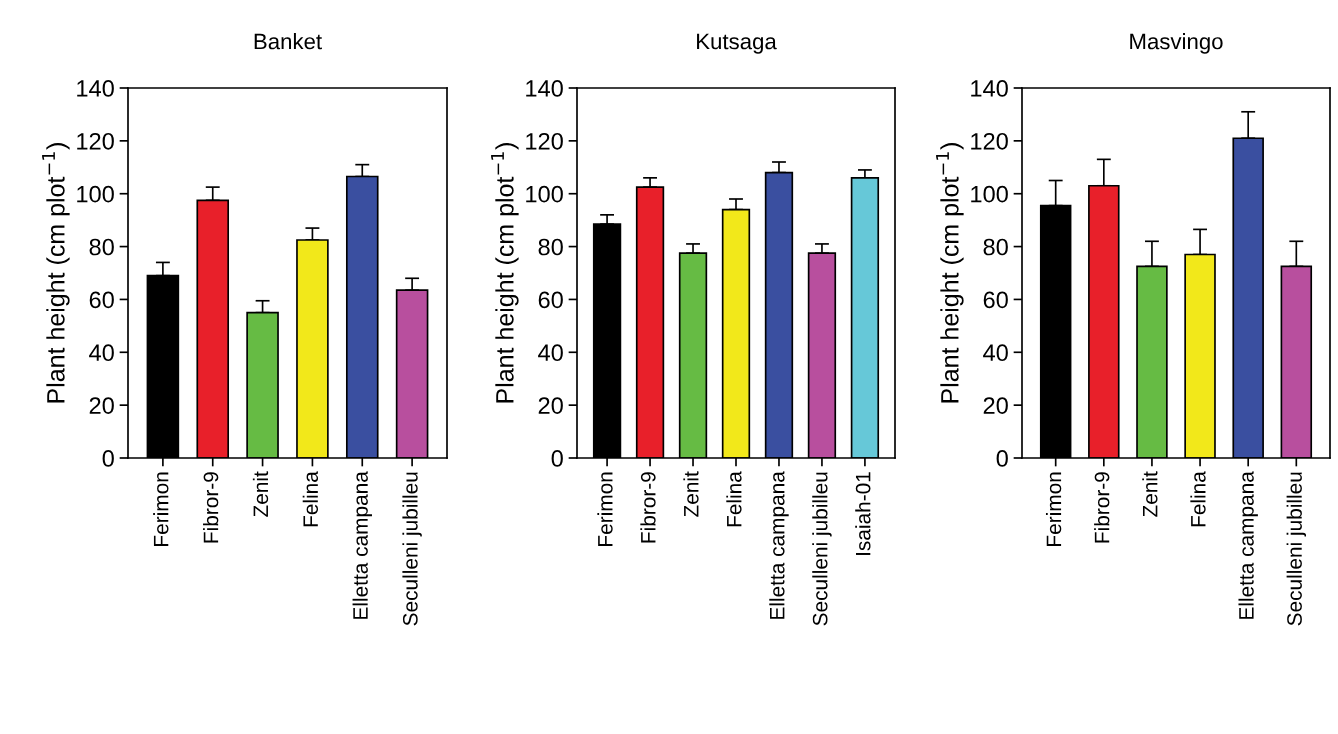 This screenshot has height=734, width=1338. I want to click on chart-title: Banket, so click(288, 41).